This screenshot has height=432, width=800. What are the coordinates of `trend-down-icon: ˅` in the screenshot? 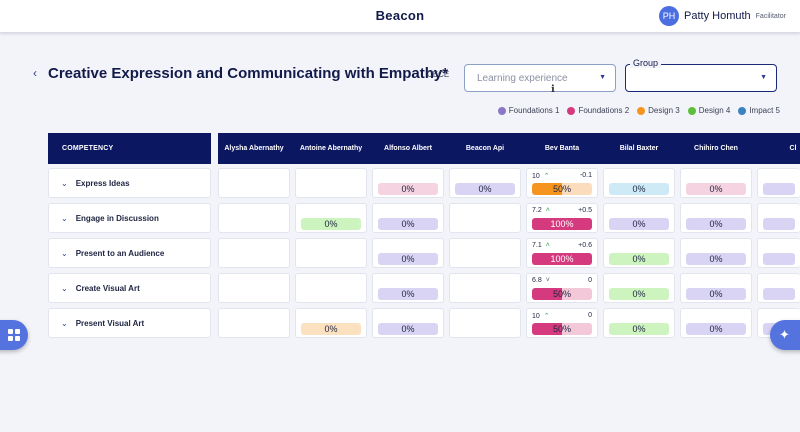 It's located at (547, 280).